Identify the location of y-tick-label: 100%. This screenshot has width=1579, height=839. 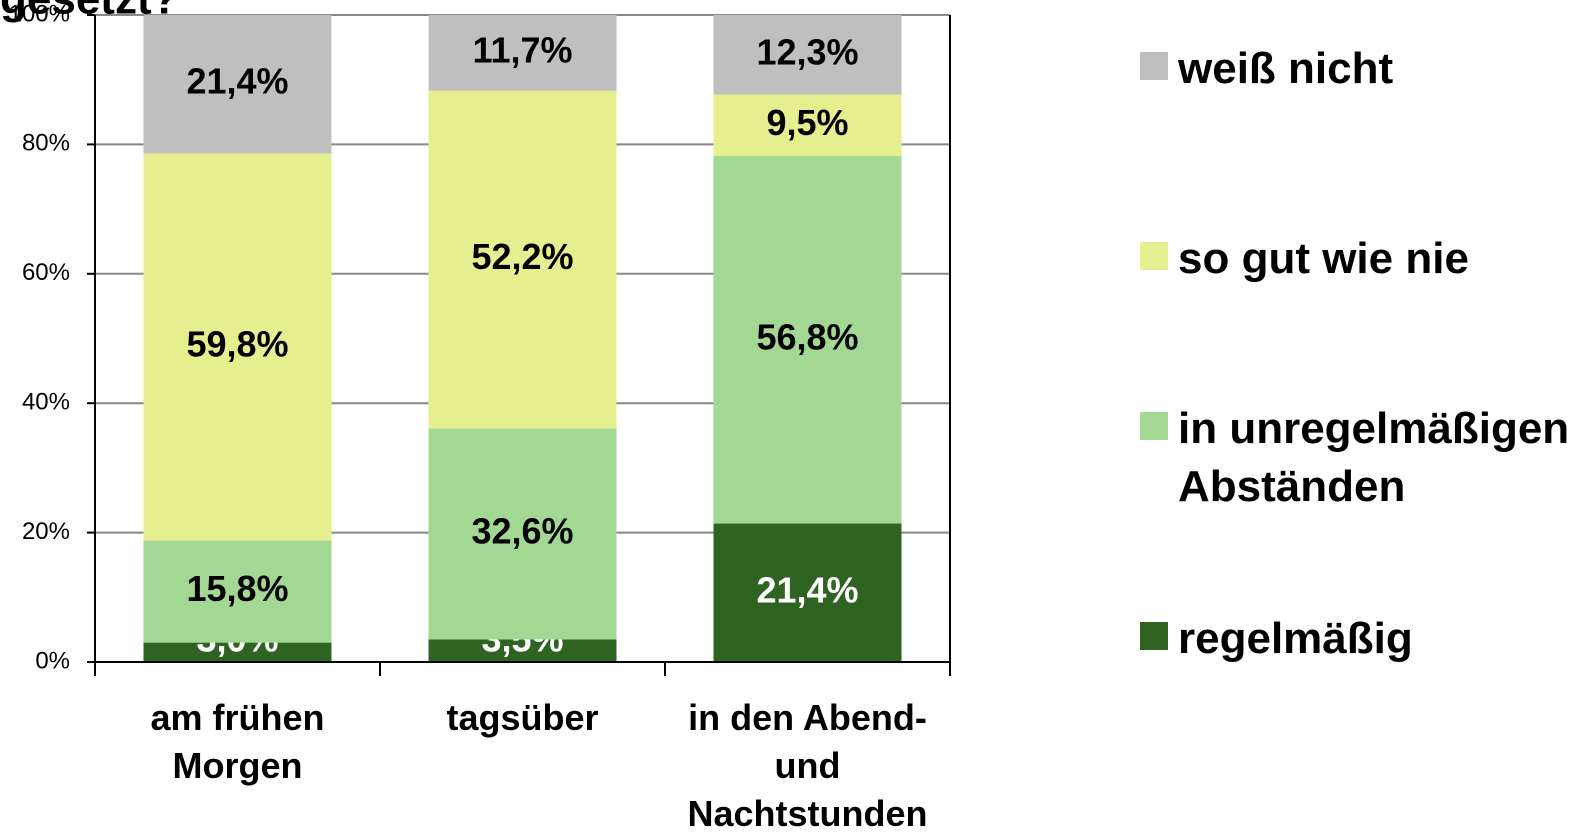
(39, 13).